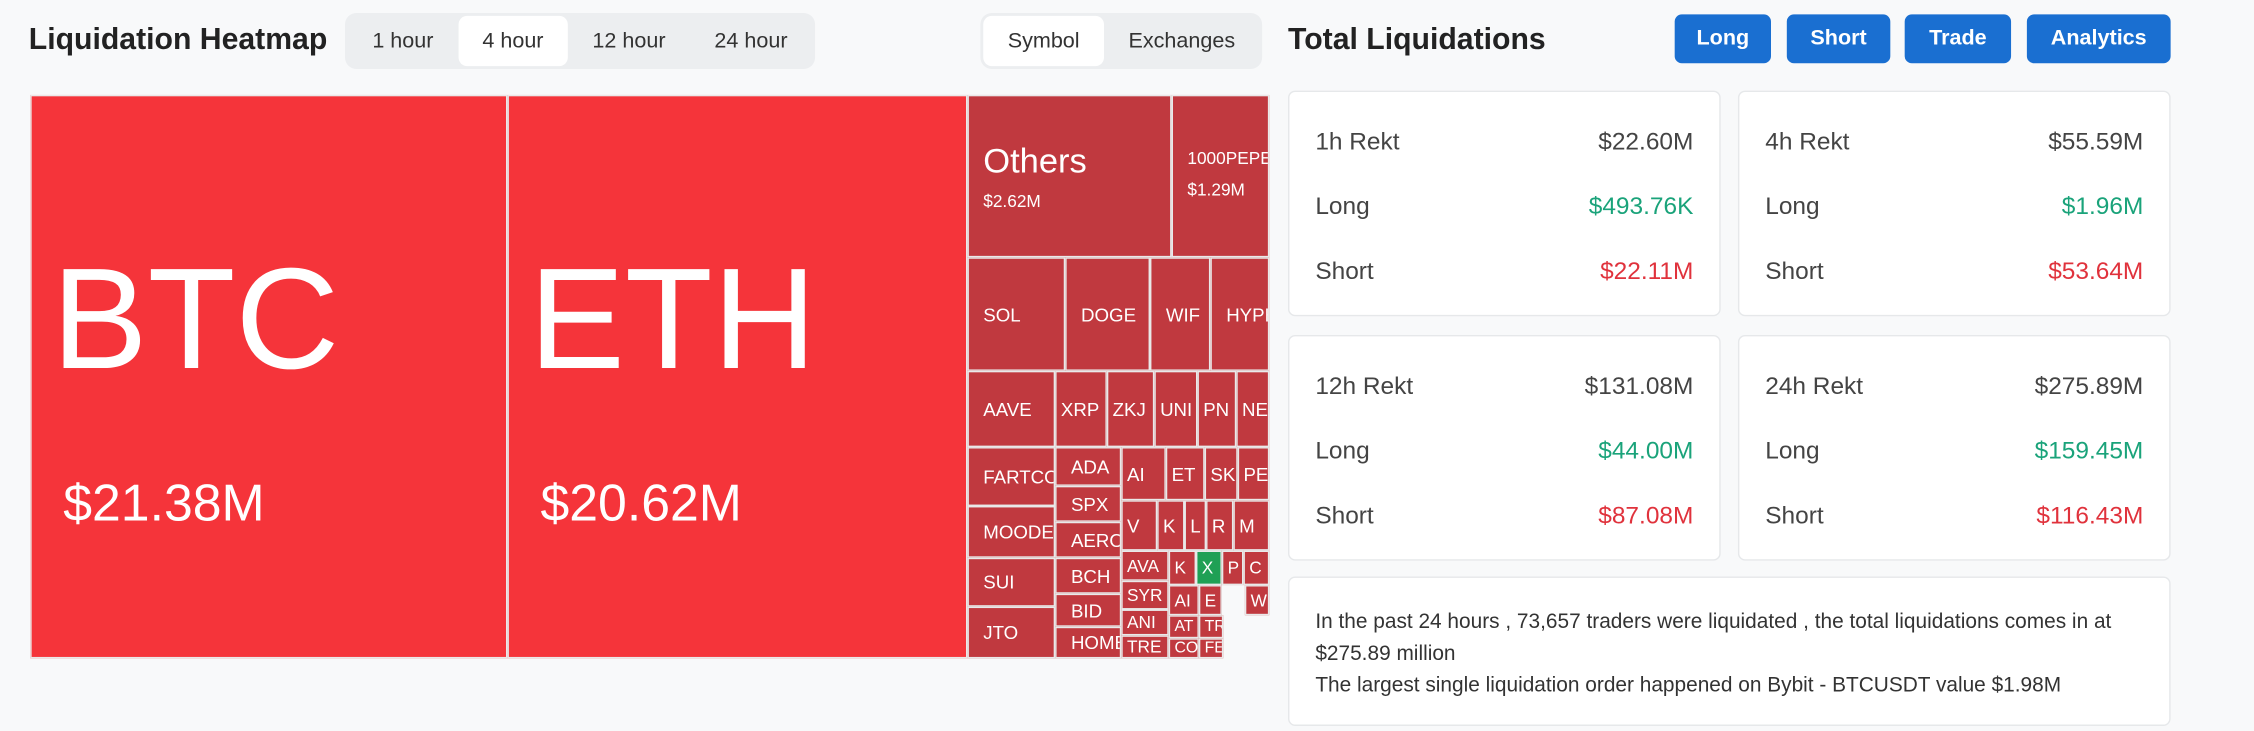  I want to click on treemap-cell: W, so click(1257, 600).